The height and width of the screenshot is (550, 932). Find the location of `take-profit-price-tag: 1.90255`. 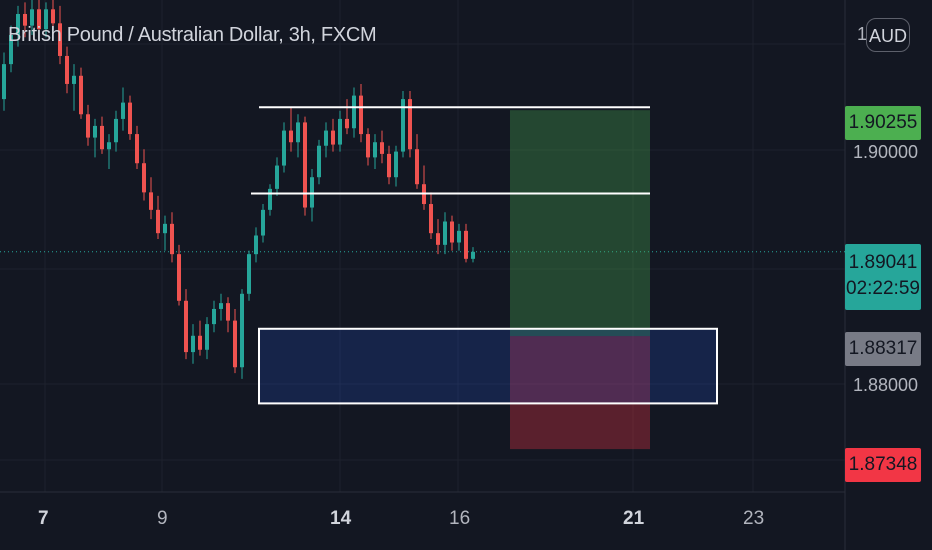

take-profit-price-tag: 1.90255 is located at coordinates (883, 123).